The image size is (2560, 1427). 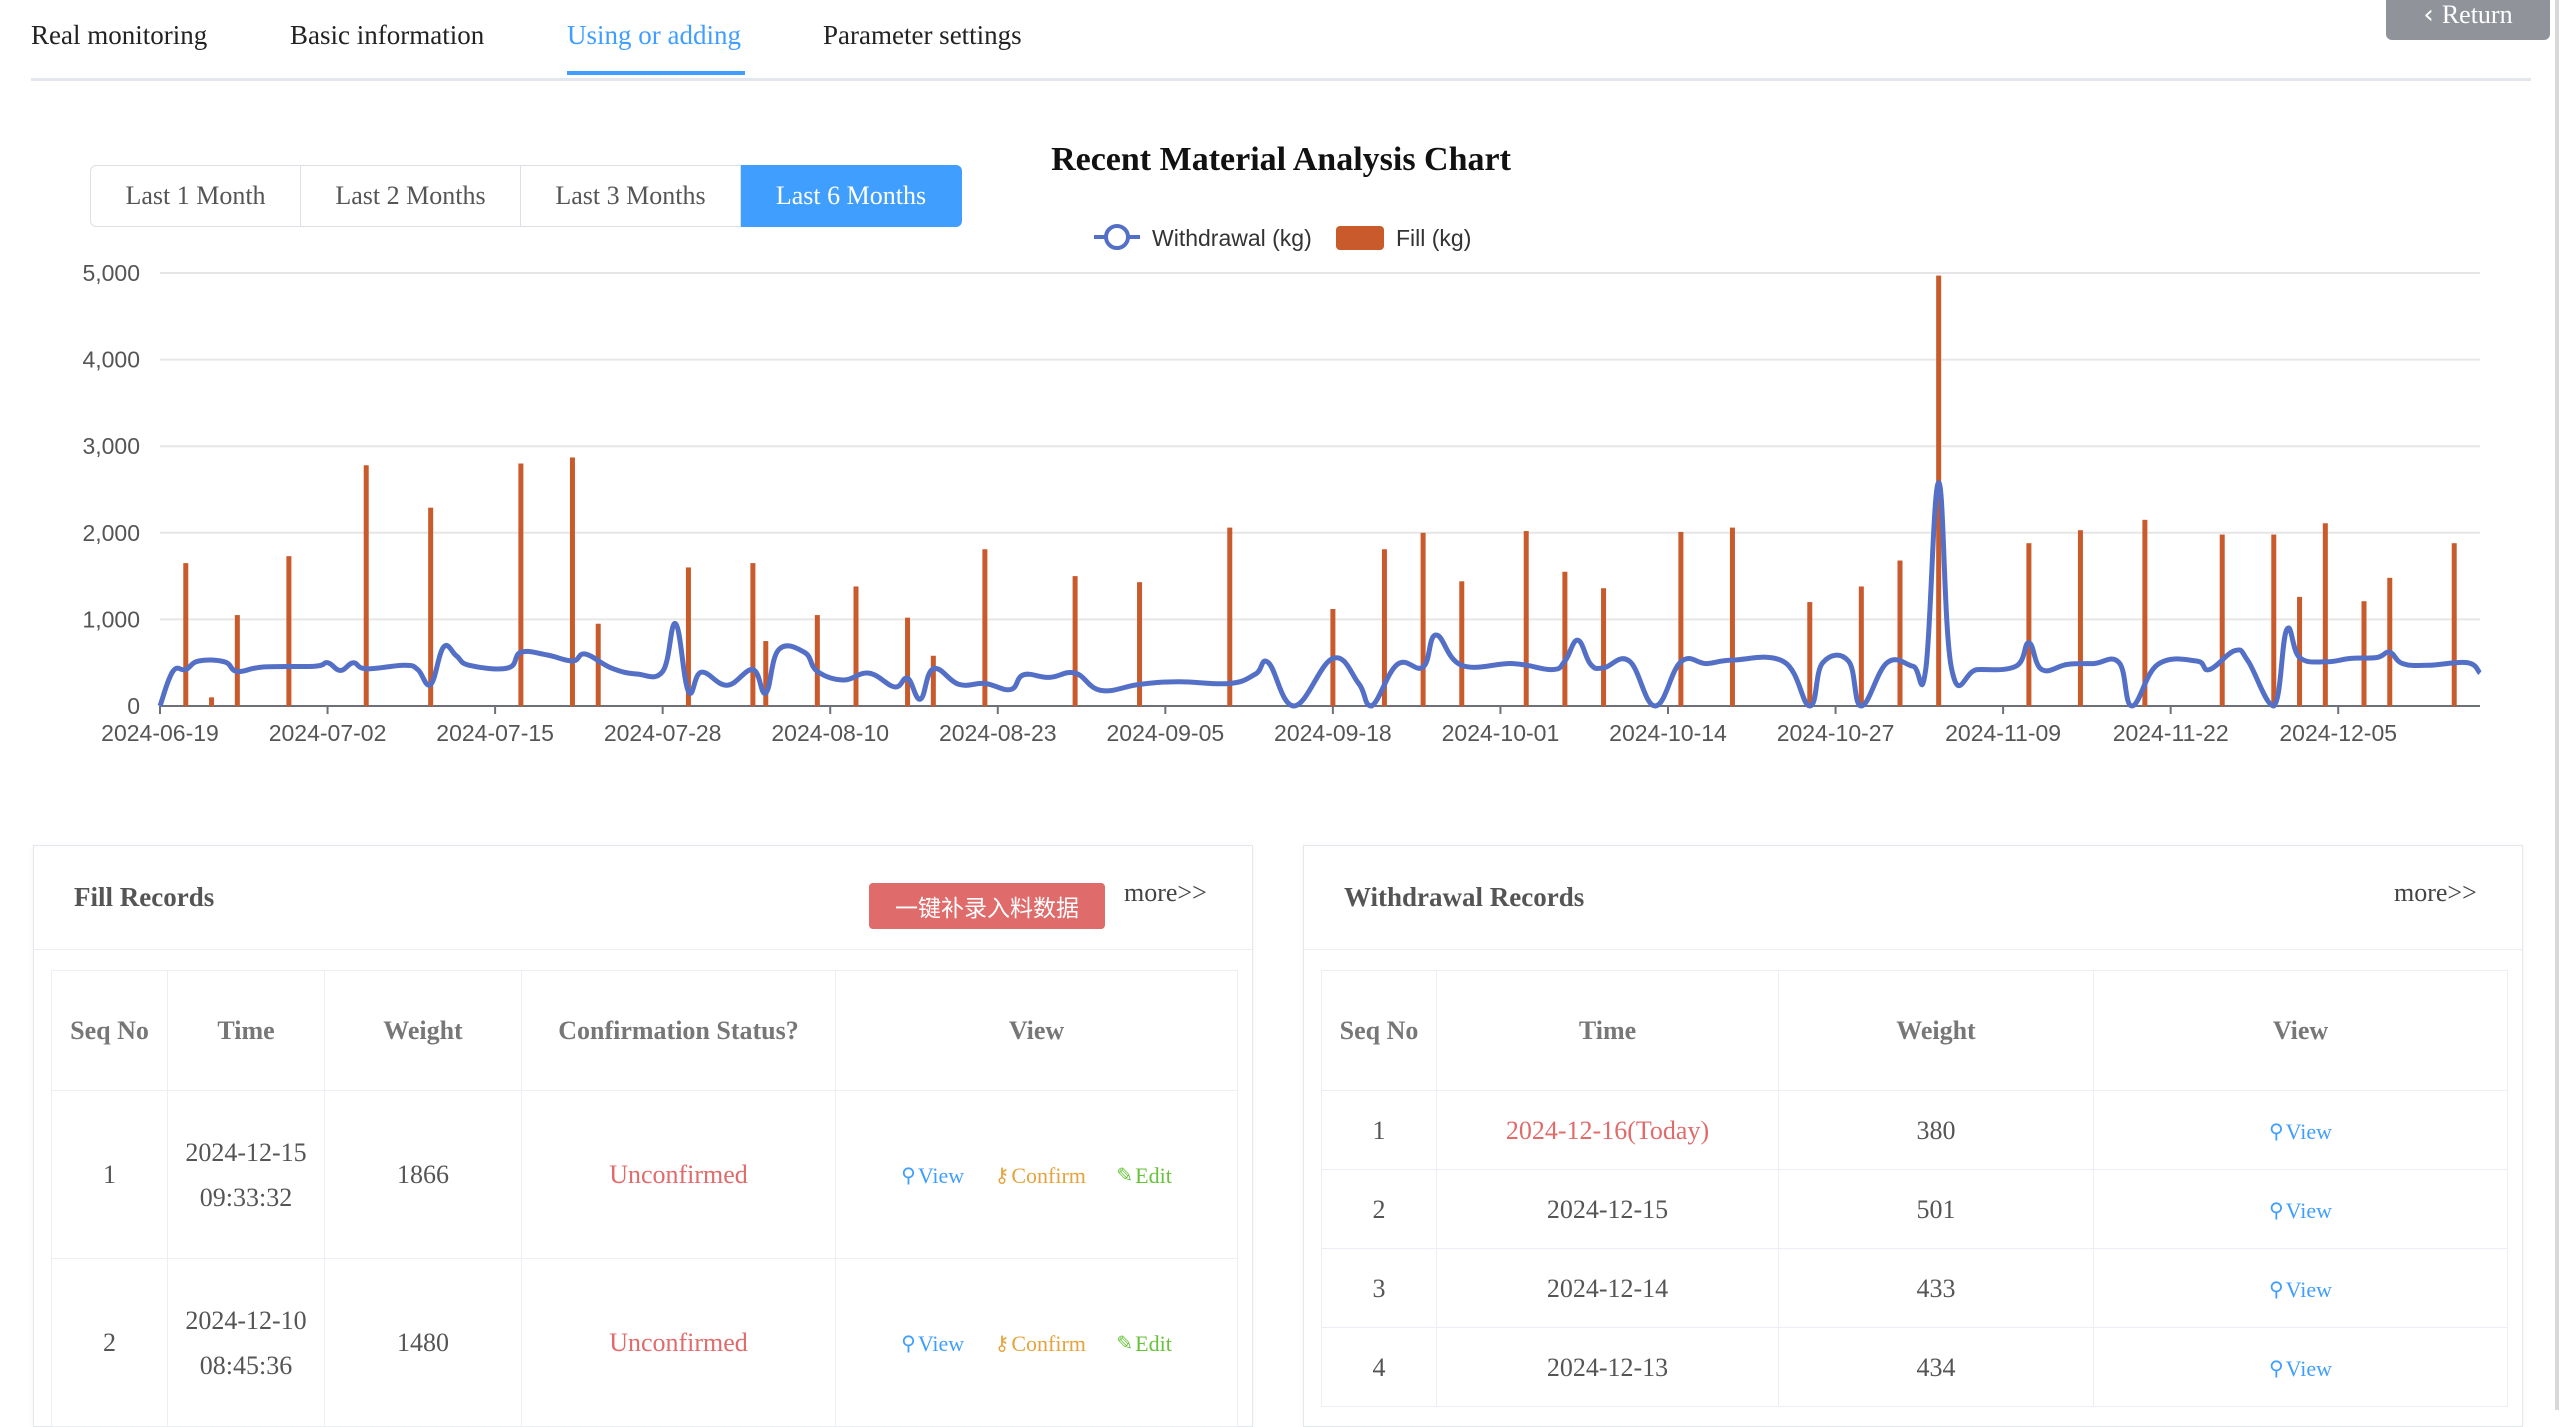 I want to click on x-tick-label: 2024-10-01, so click(x=1501, y=733).